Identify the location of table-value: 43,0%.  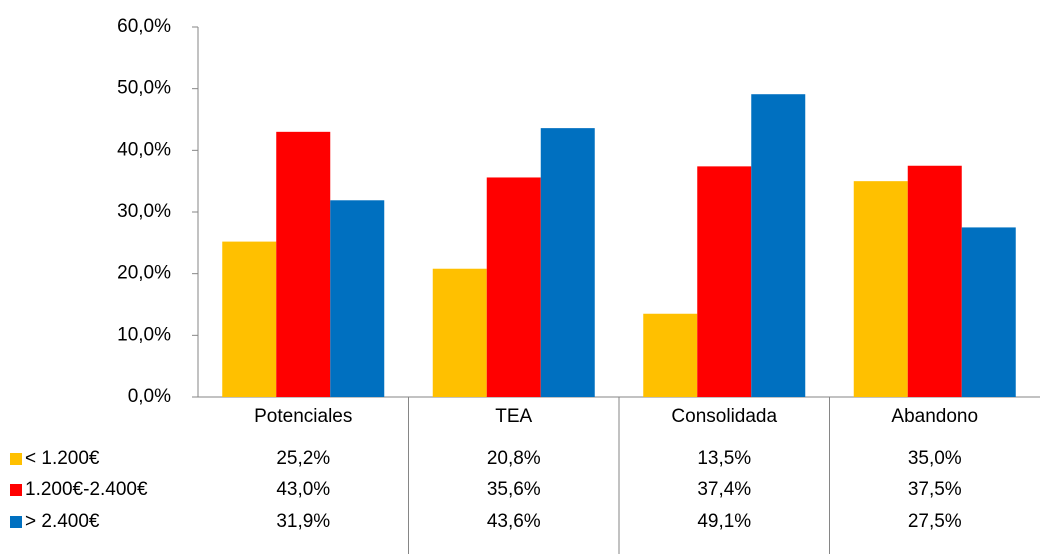
(303, 489).